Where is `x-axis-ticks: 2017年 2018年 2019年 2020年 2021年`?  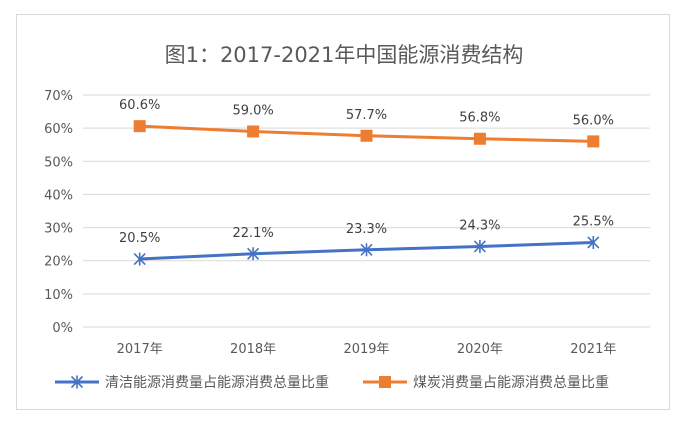 x-axis-ticks: 2017年 2018年 2019年 2020年 2021年 is located at coordinates (367, 349).